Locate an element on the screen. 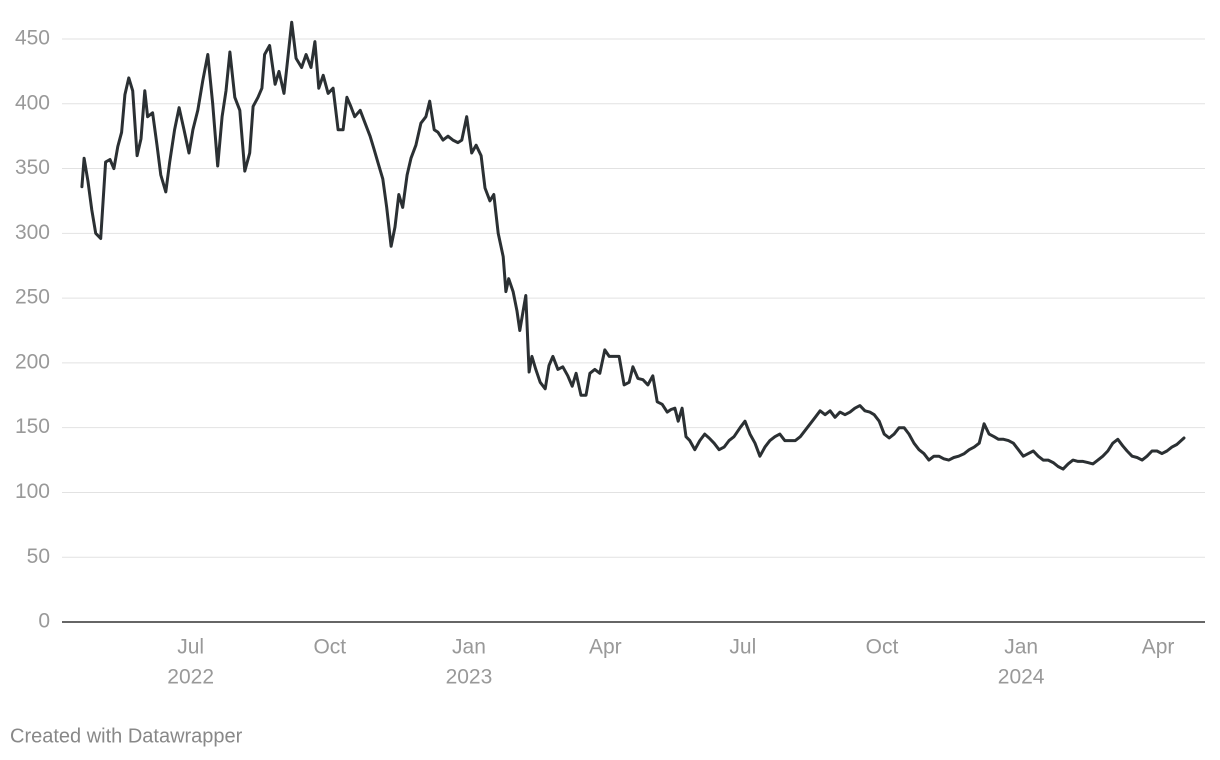 This screenshot has width=1220, height=760. footer: Created with Datawrapper is located at coordinates (126, 736).